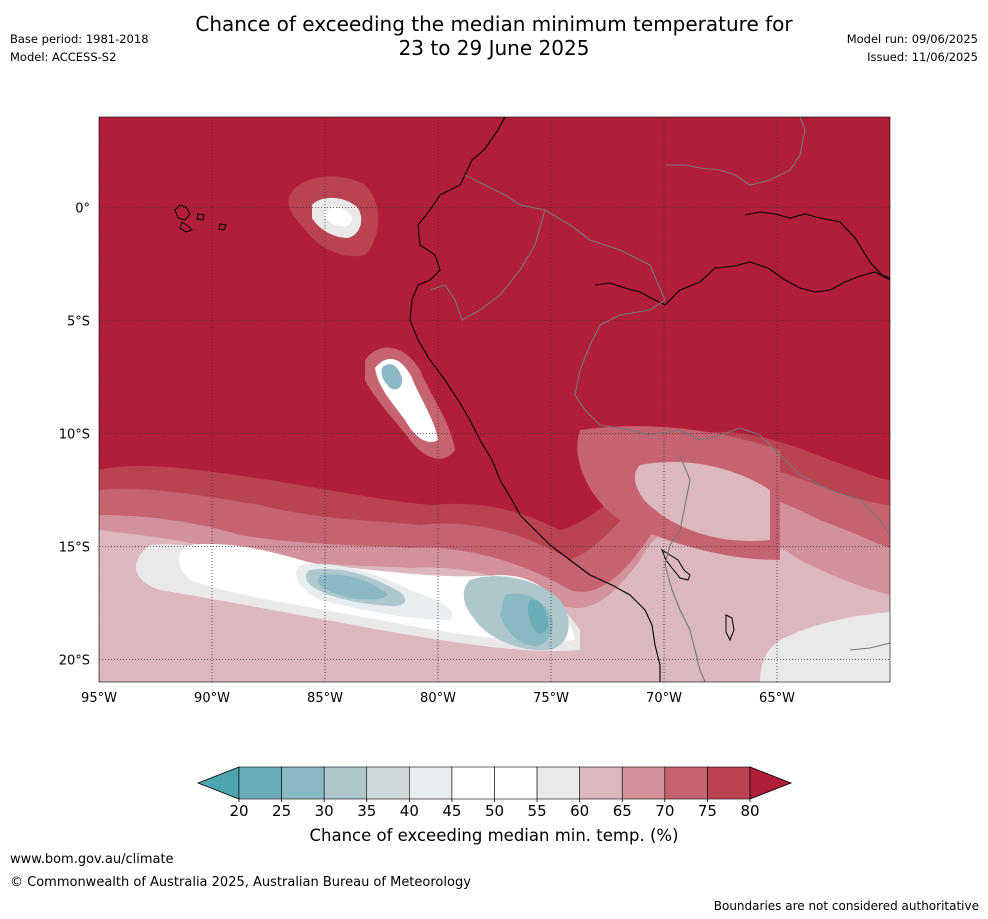 The width and height of the screenshot is (988, 919). What do you see at coordinates (325, 698) in the screenshot?
I see `longitude-tick-label: 85°W` at bounding box center [325, 698].